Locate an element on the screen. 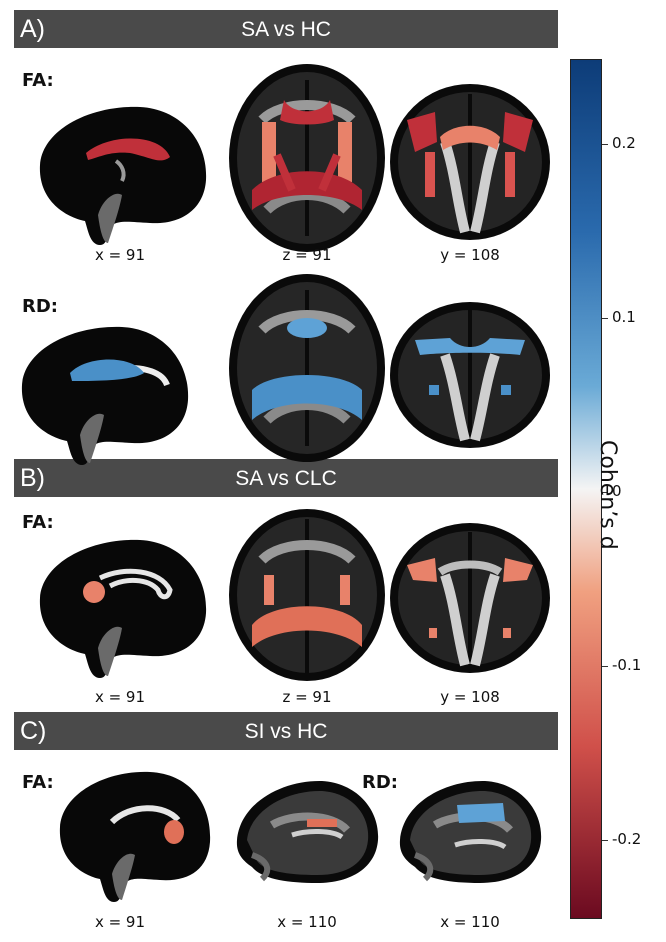  section-a-title: SA vs HC is located at coordinates (286, 29).